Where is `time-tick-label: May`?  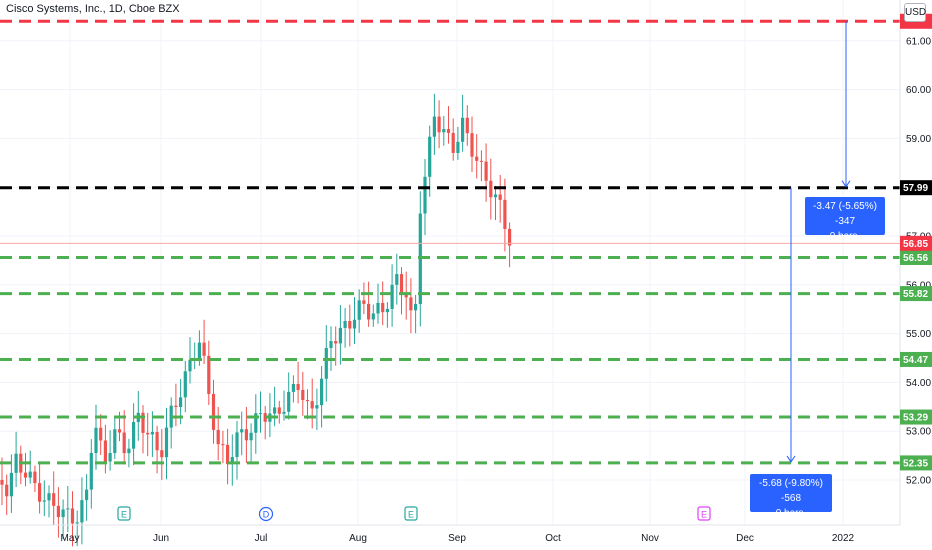 time-tick-label: May is located at coordinates (70, 538).